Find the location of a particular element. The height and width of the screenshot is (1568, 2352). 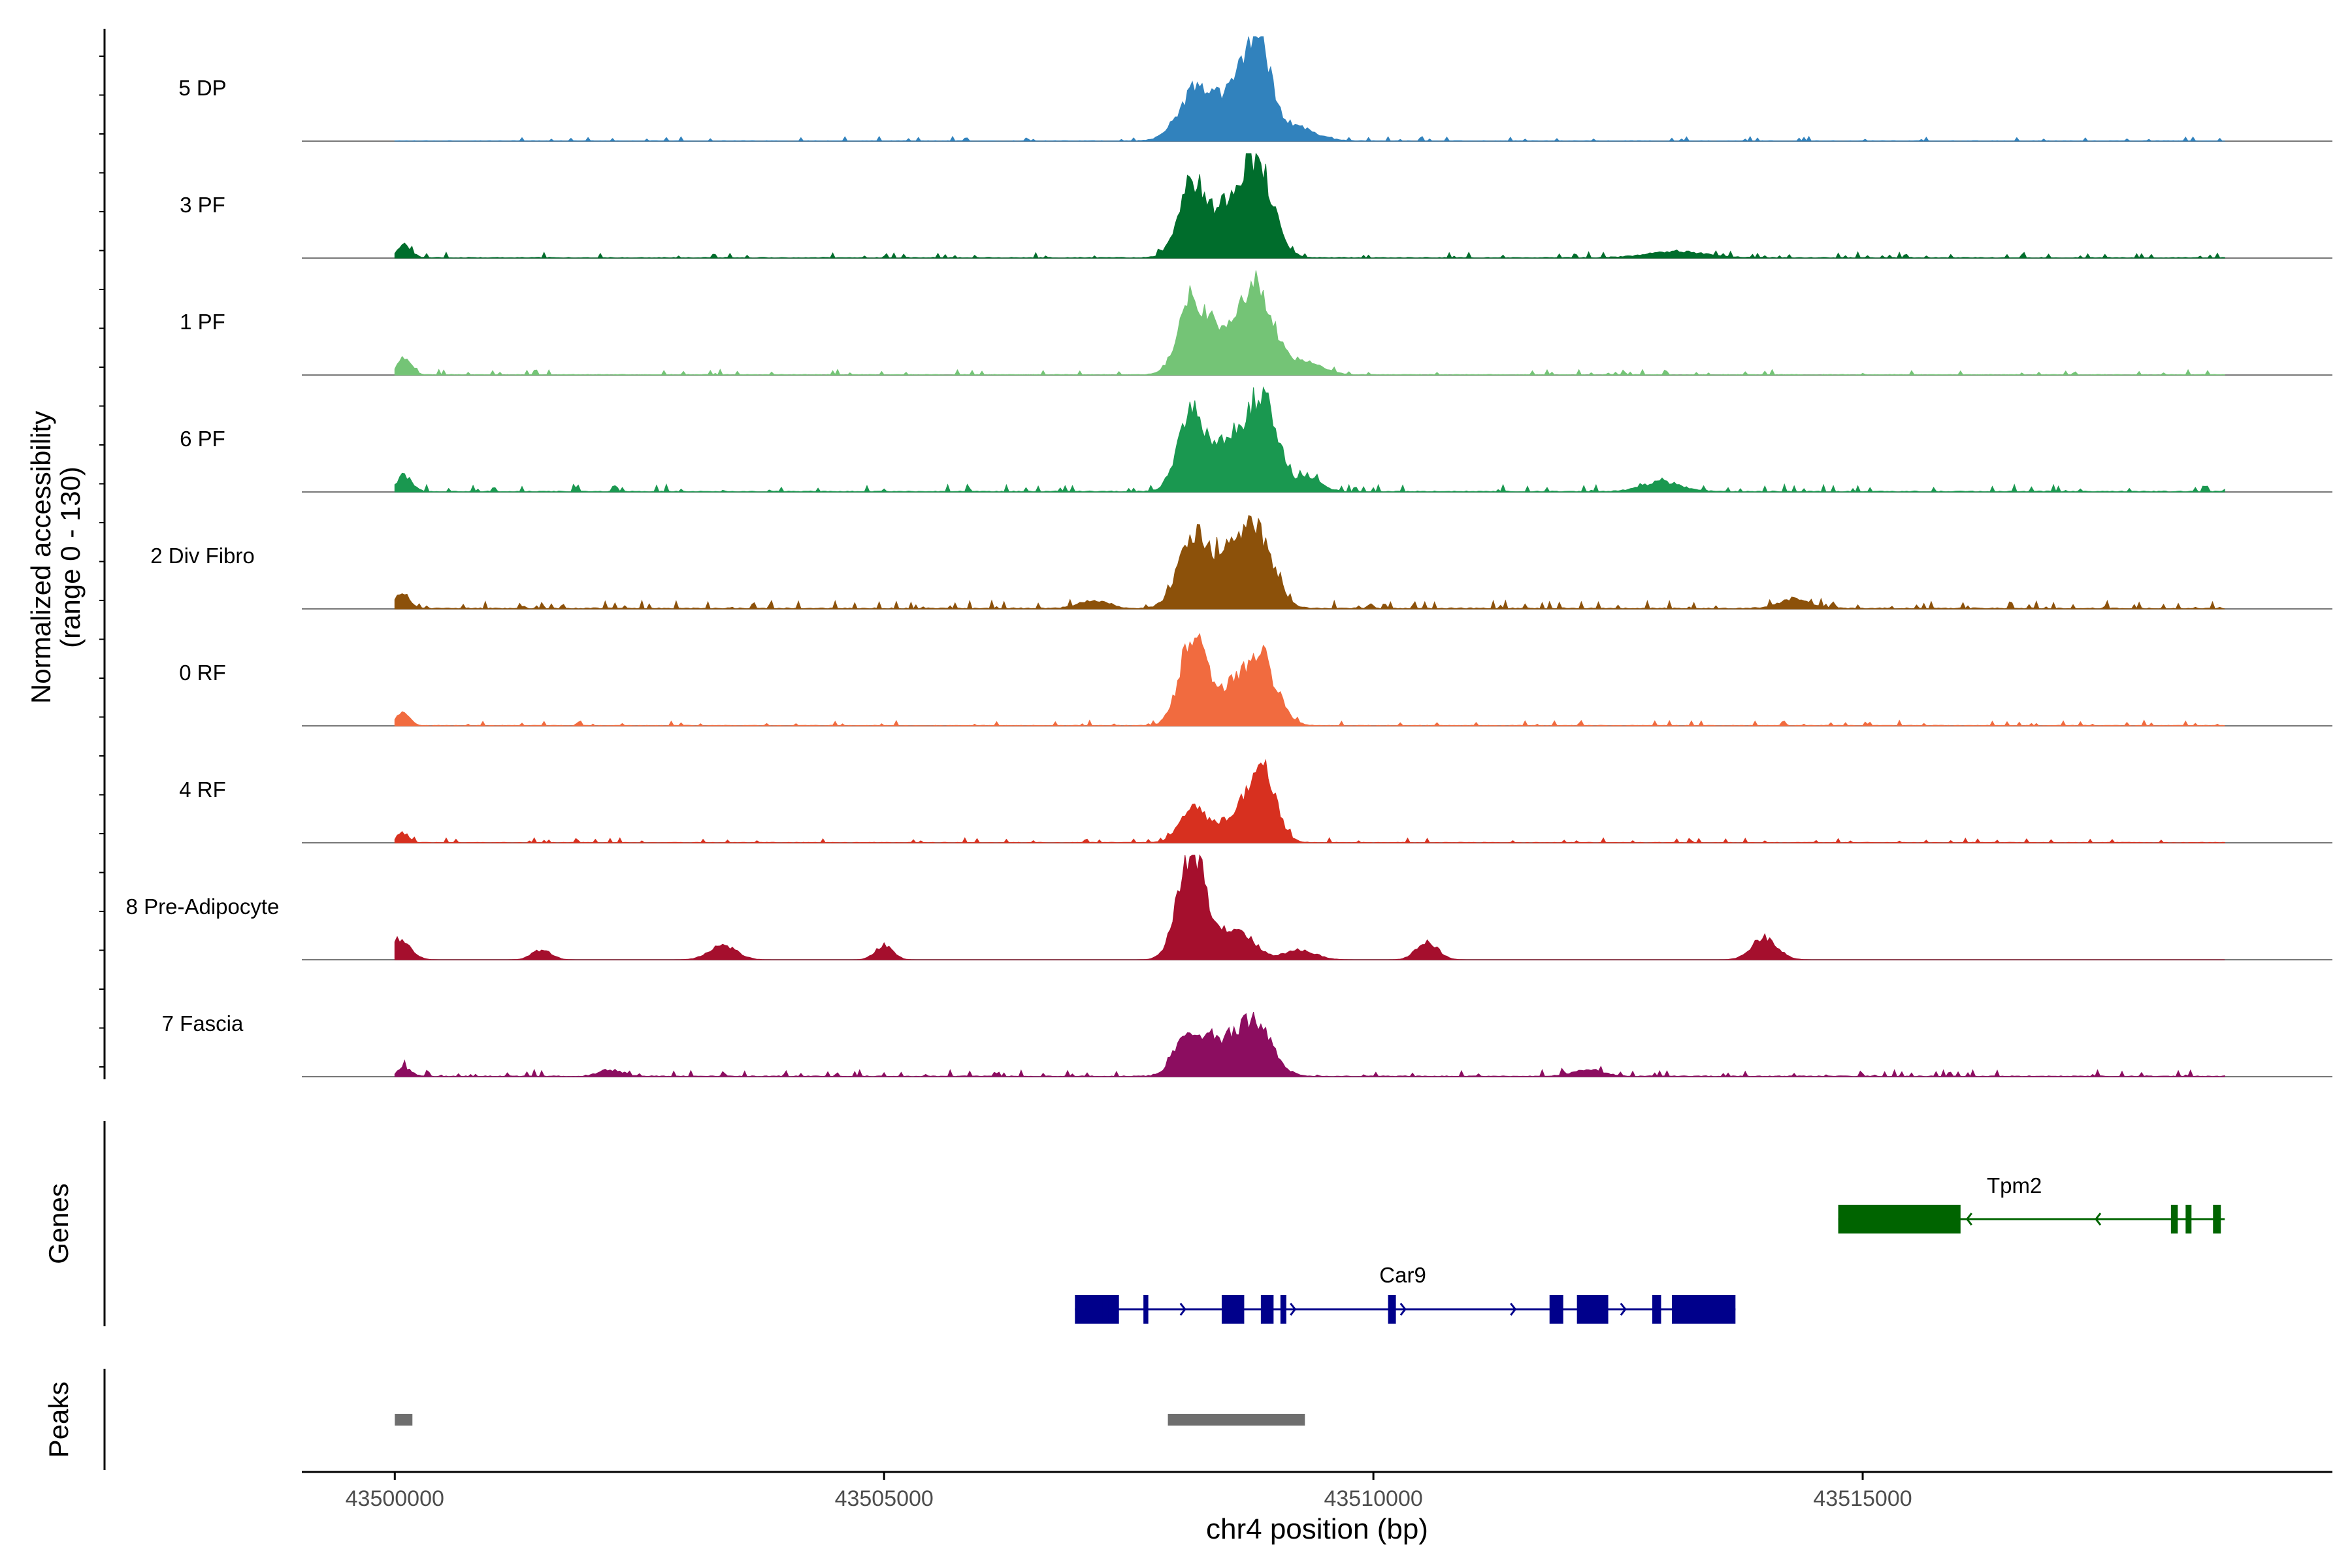

track-1-pf: 1 PF is located at coordinates (1256, 323).